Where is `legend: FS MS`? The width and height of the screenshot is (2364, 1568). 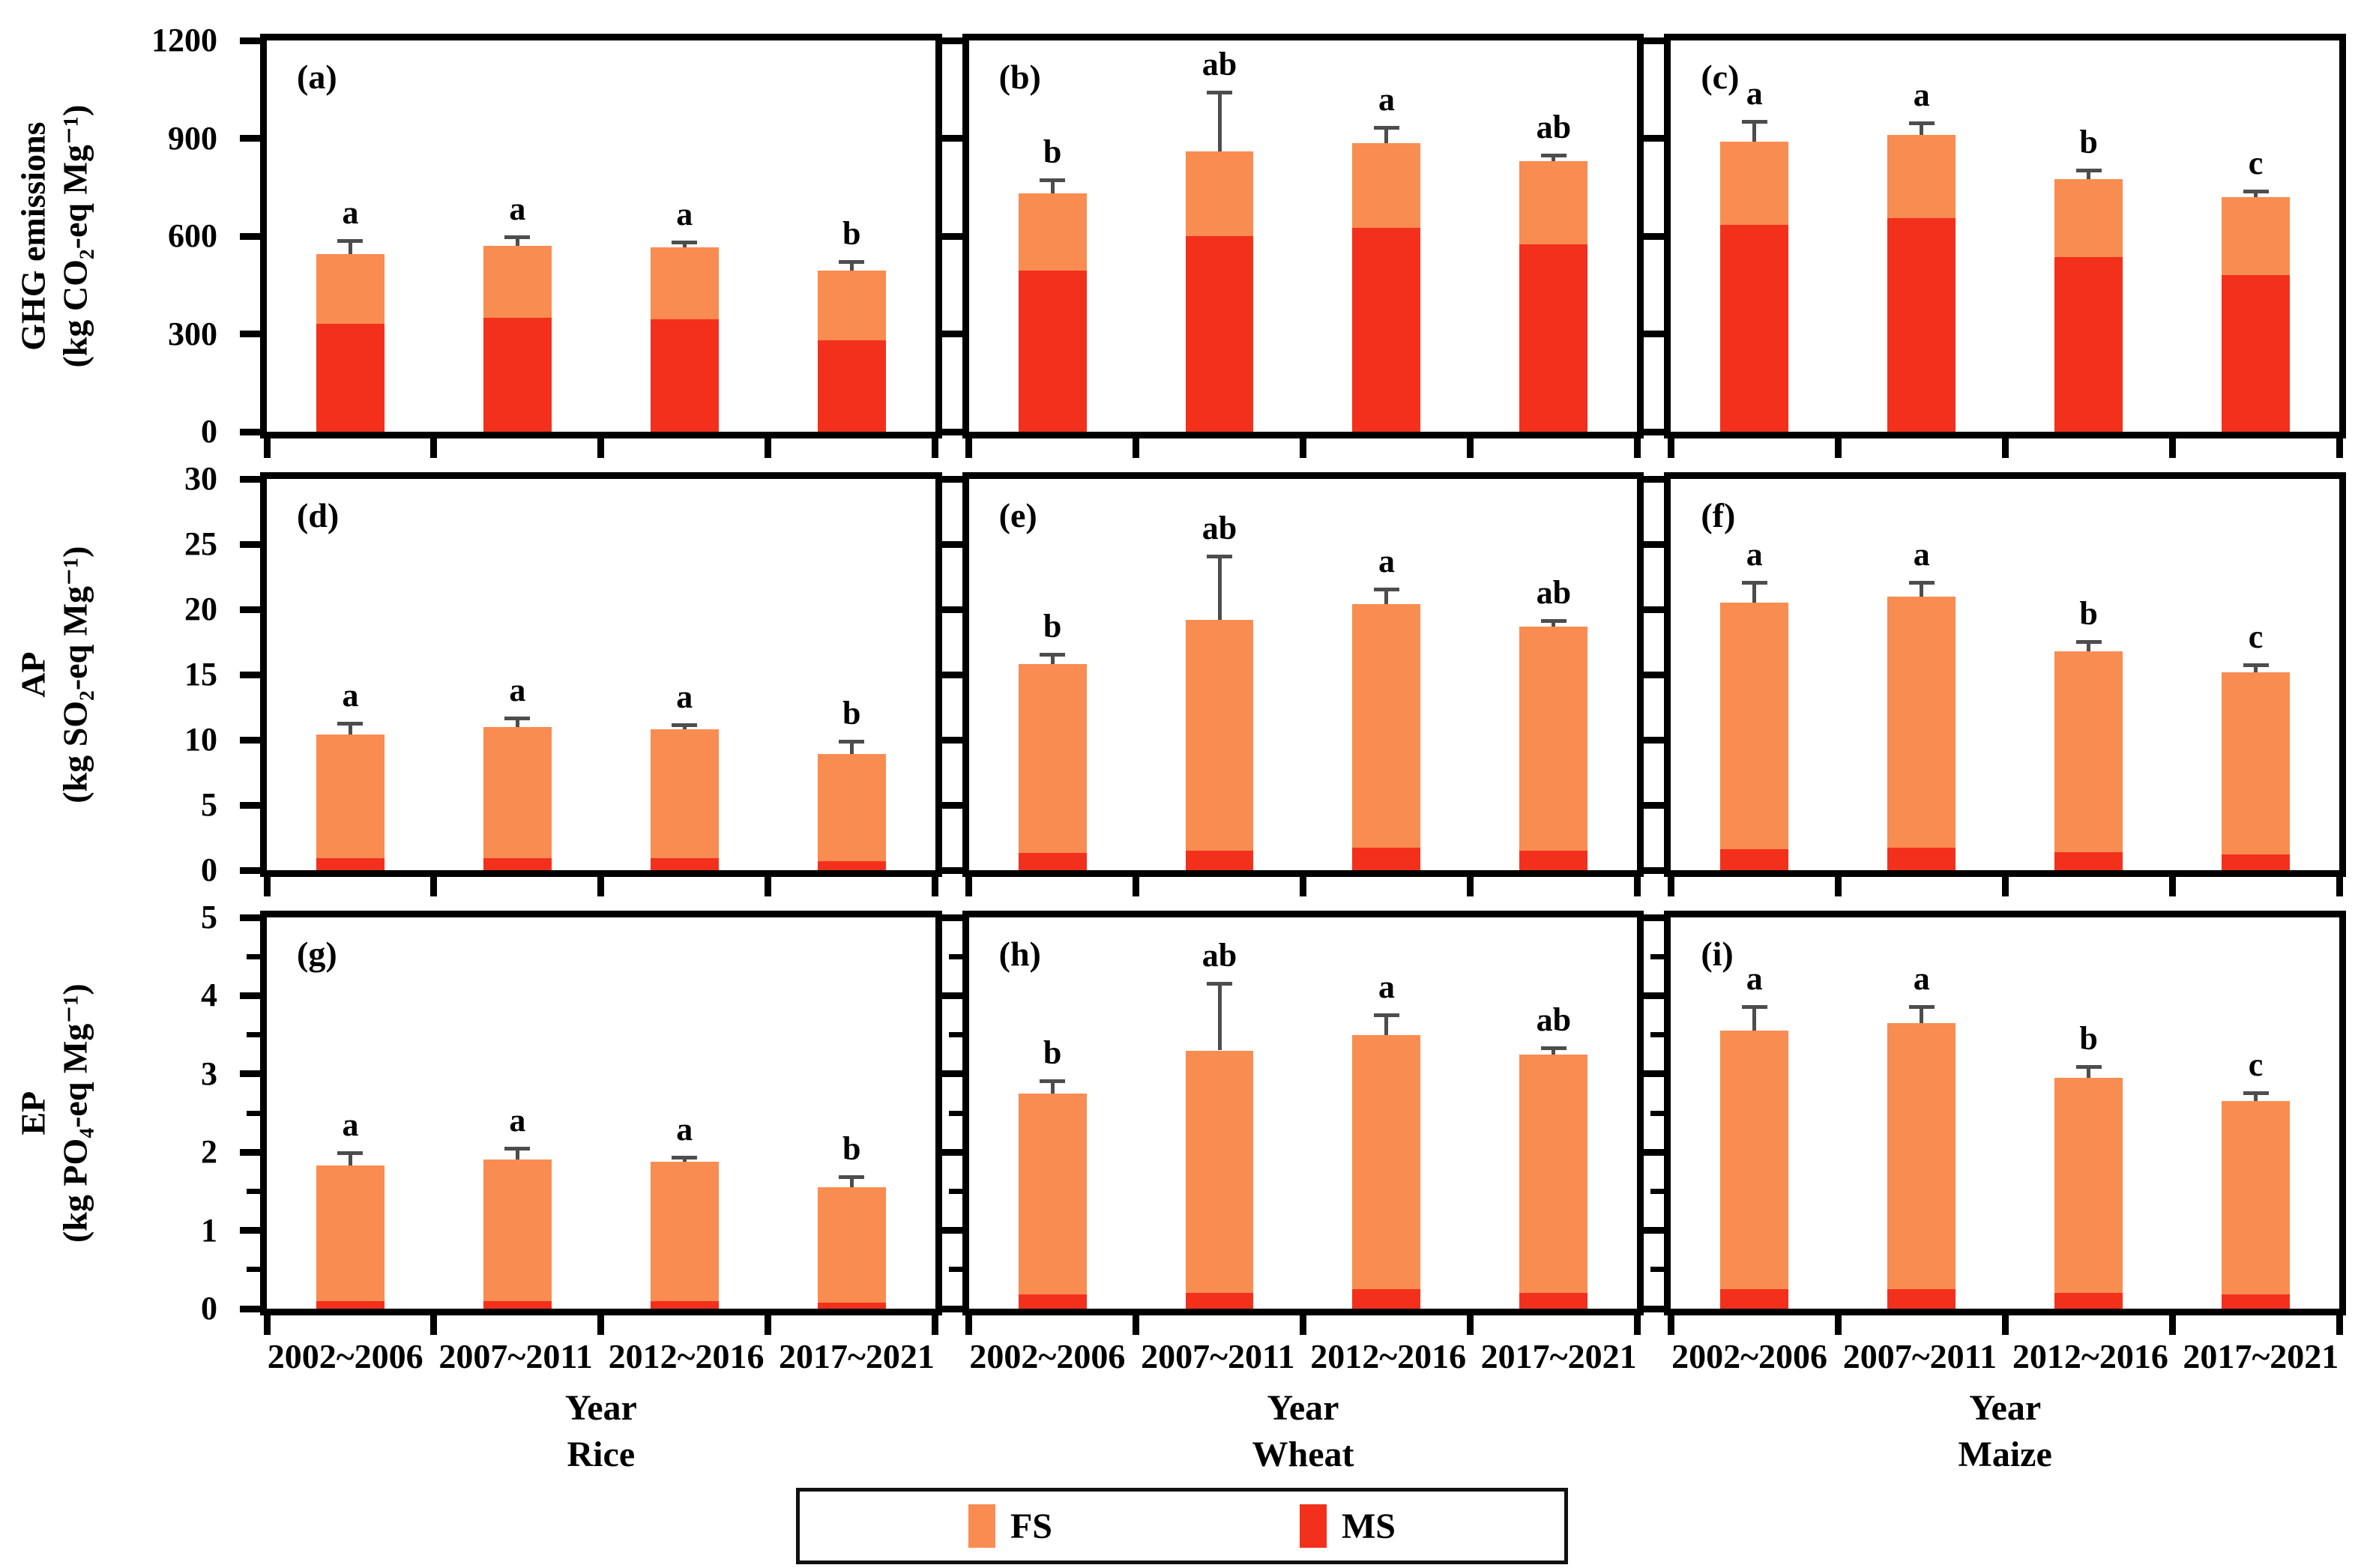 legend: FS MS is located at coordinates (1182, 1526).